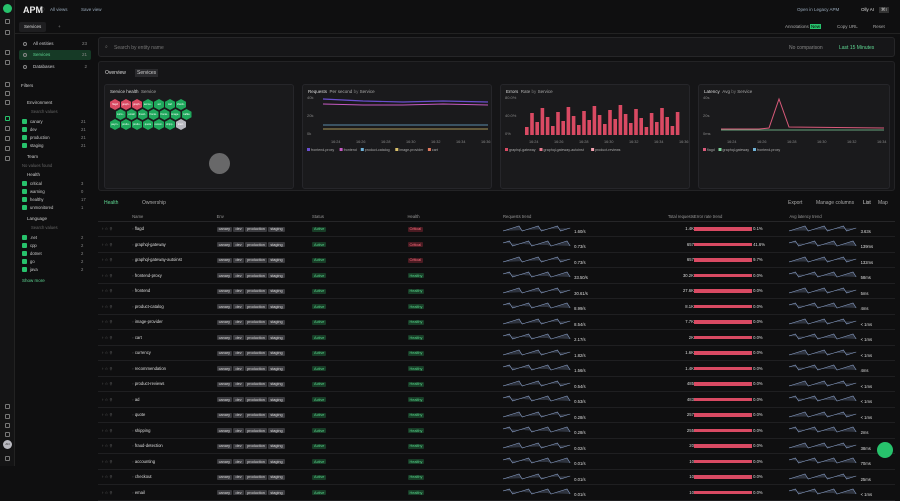 This screenshot has width=900, height=501. What do you see at coordinates (33, 156) in the screenshot?
I see `team-filter-title: Team` at bounding box center [33, 156].